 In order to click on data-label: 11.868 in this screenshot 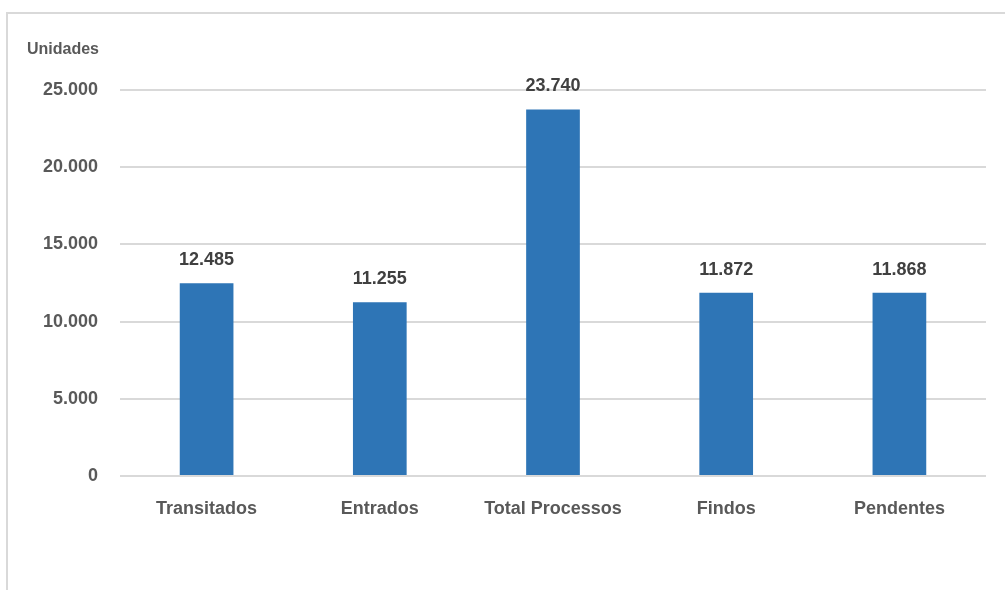, I will do `click(899, 268)`.